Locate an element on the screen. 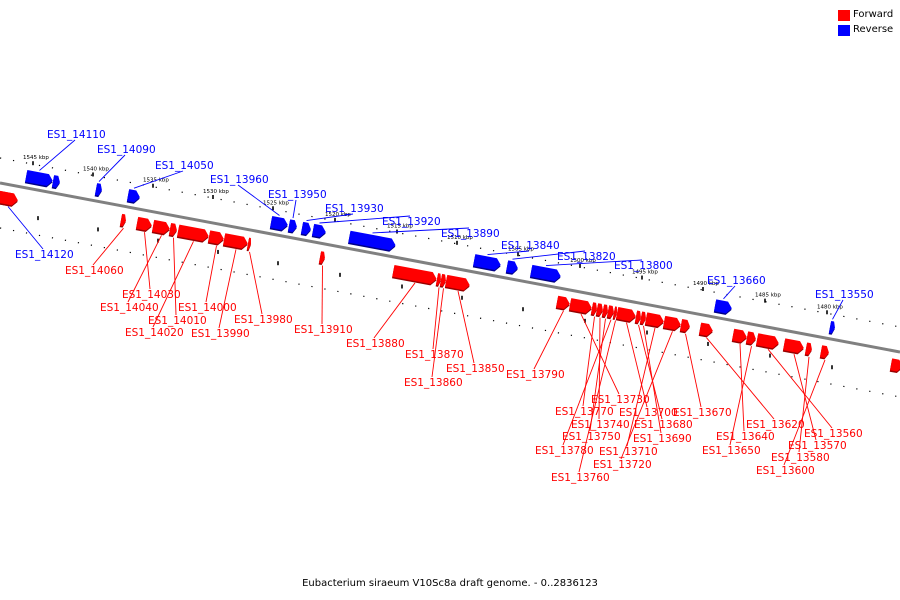 This screenshot has height=600, width=900. gene-label: ES1_13770 is located at coordinates (584, 412).